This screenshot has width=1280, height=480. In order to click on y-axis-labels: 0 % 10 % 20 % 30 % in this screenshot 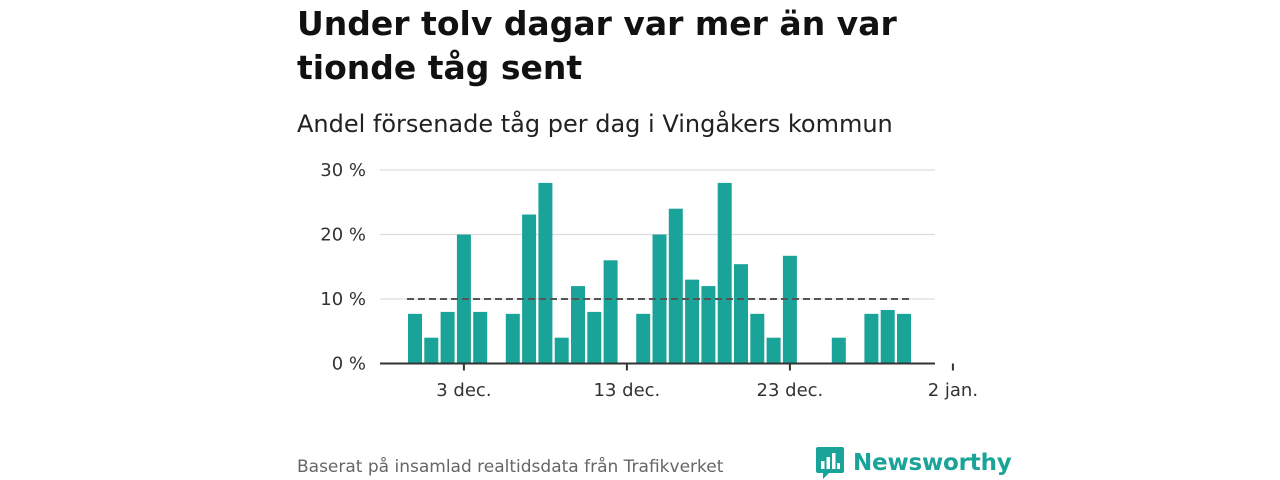, I will do `click(343, 267)`.